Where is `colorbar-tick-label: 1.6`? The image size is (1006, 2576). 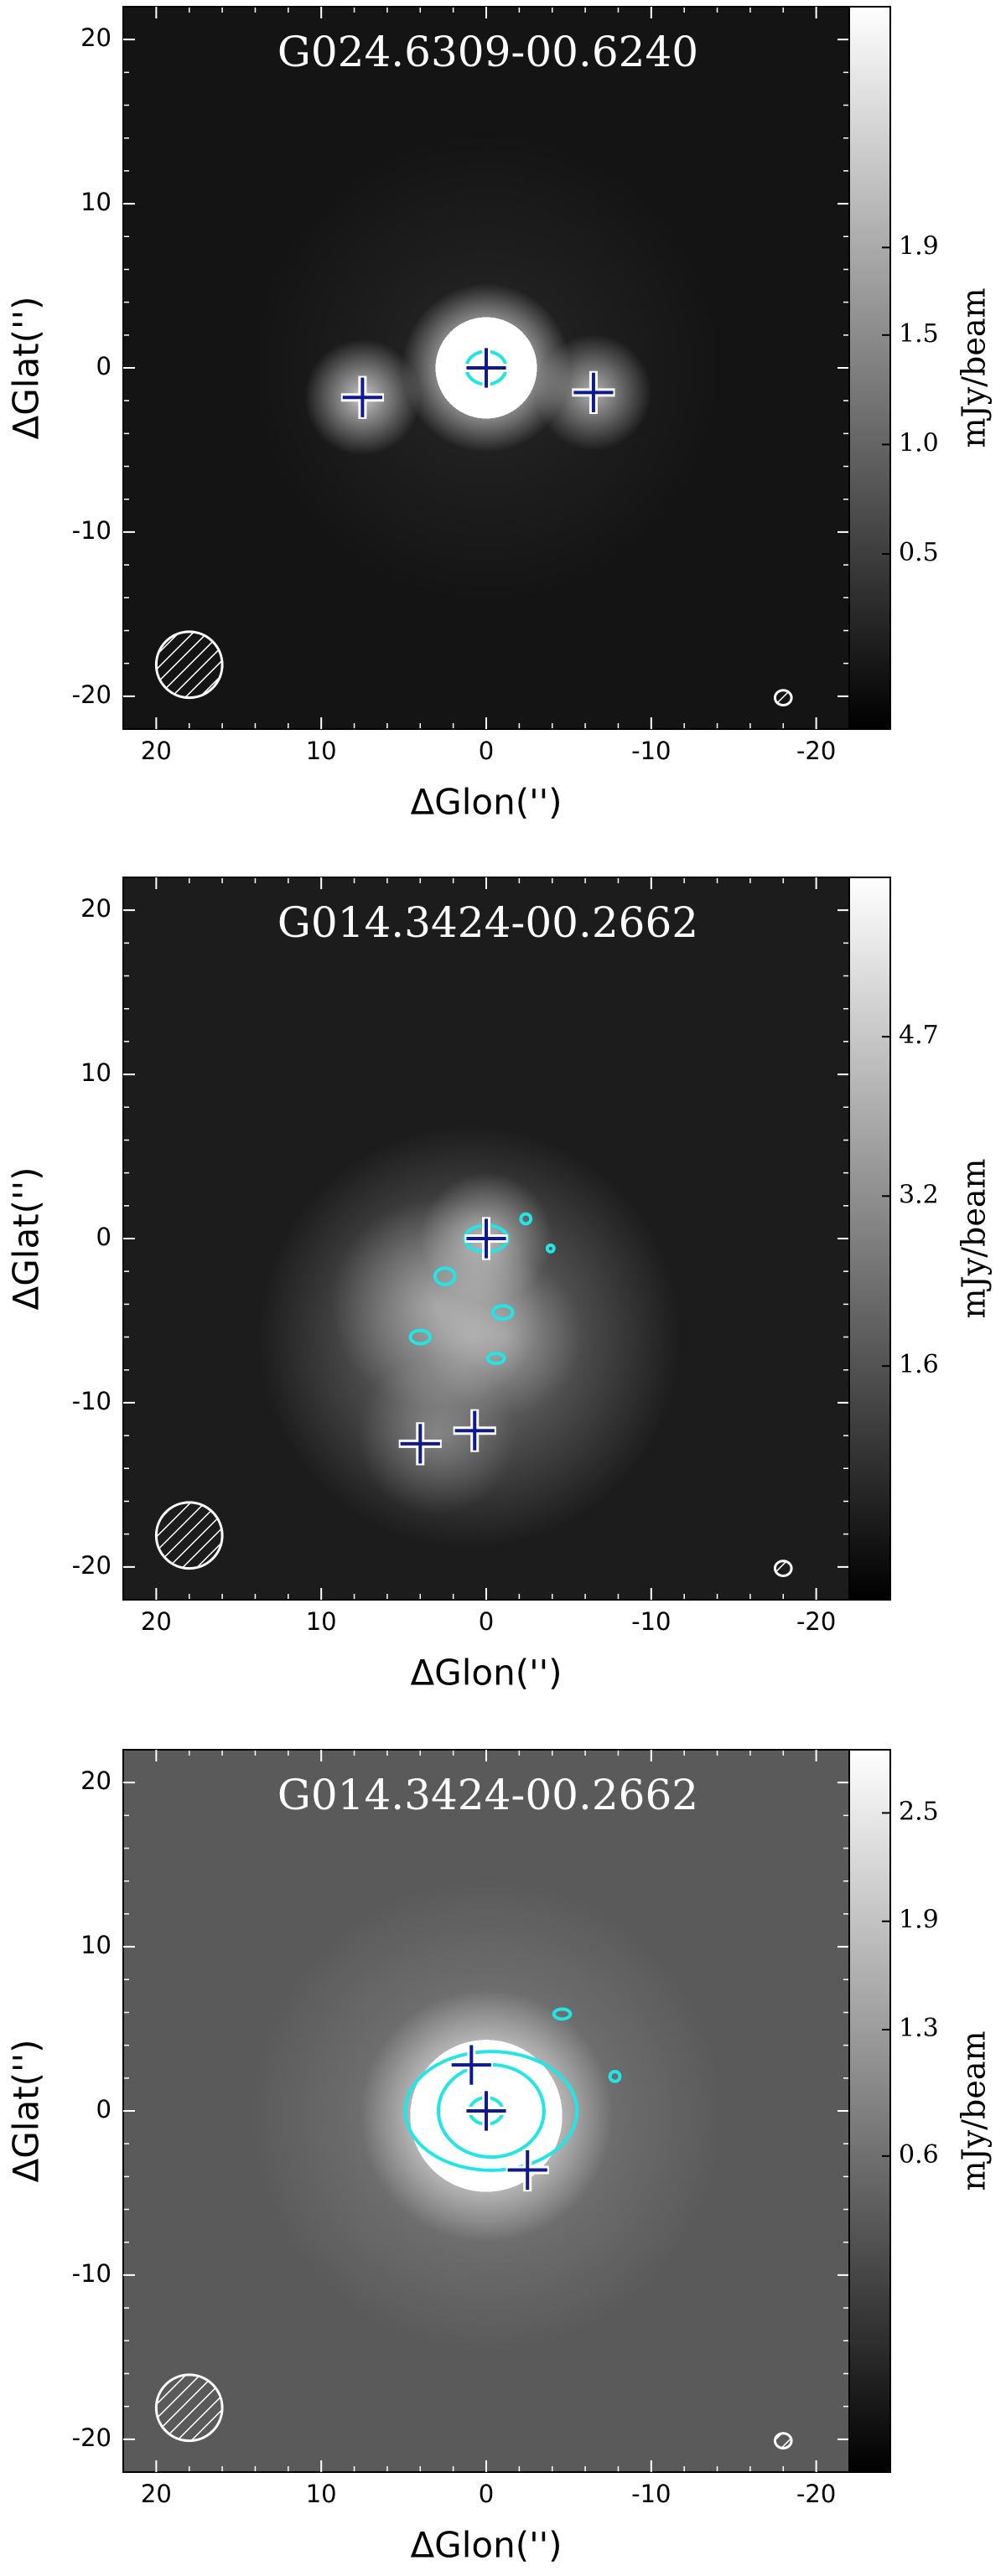 colorbar-tick-label: 1.6 is located at coordinates (919, 1364).